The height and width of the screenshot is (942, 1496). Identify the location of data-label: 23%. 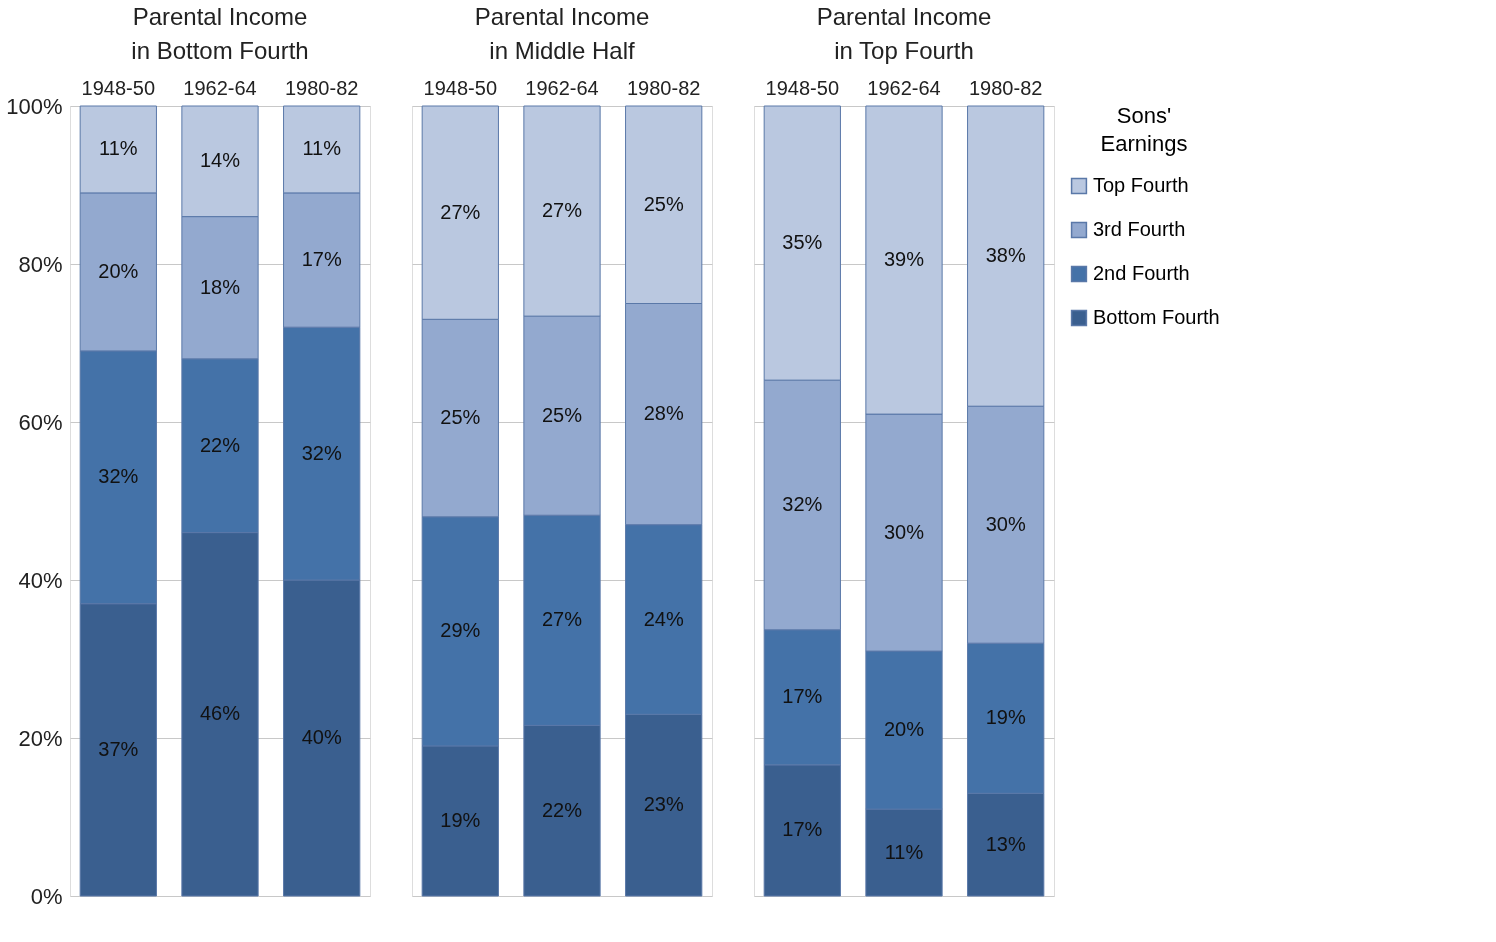
(663, 804).